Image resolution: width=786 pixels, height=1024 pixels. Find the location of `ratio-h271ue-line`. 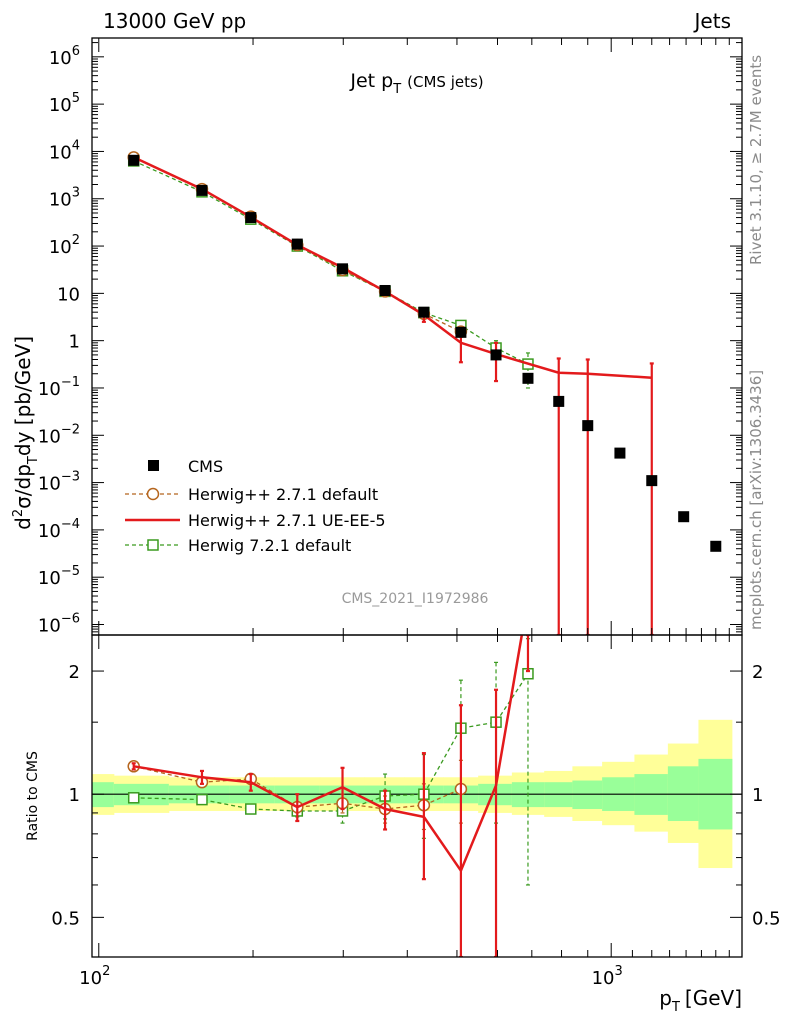

ratio-h271ue-line is located at coordinates (328, 754).